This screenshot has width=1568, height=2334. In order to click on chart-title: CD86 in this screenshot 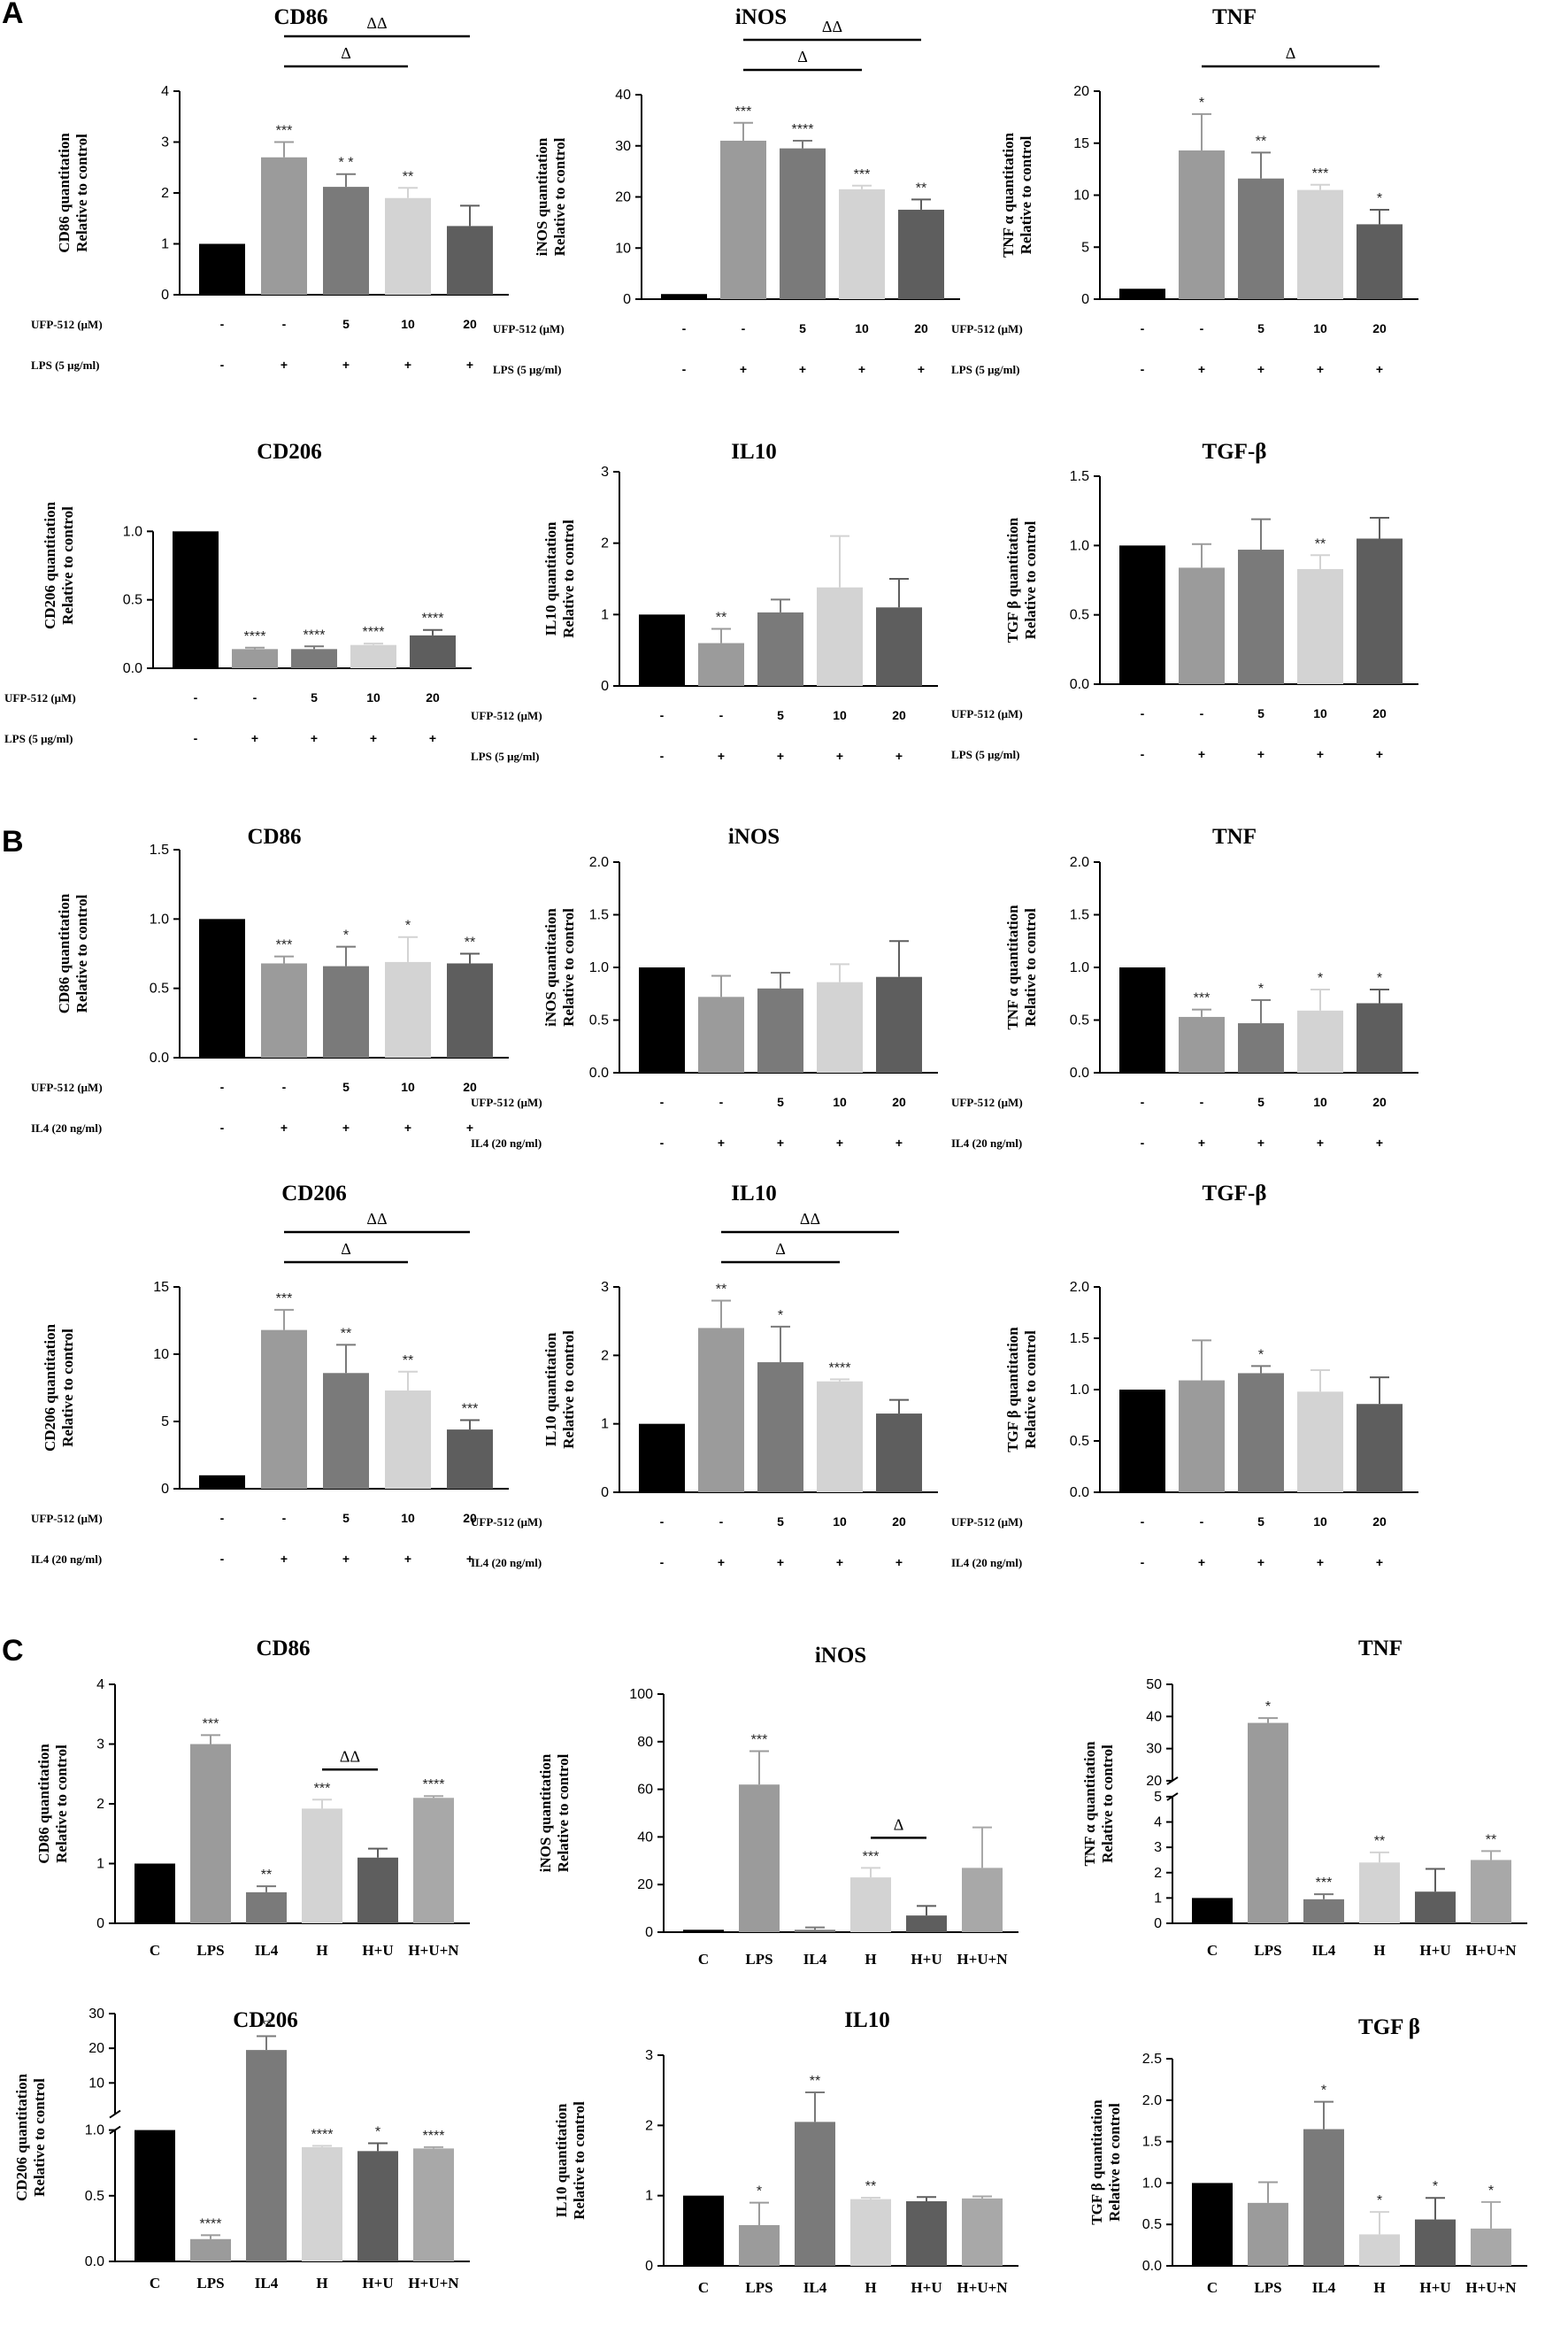, I will do `click(300, 17)`.